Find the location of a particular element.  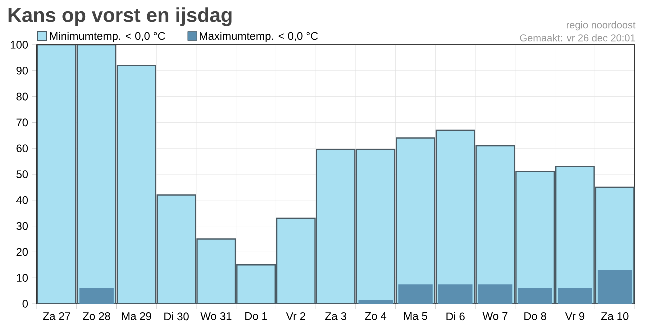

x-tick-label: Ma 29 is located at coordinates (137, 316).